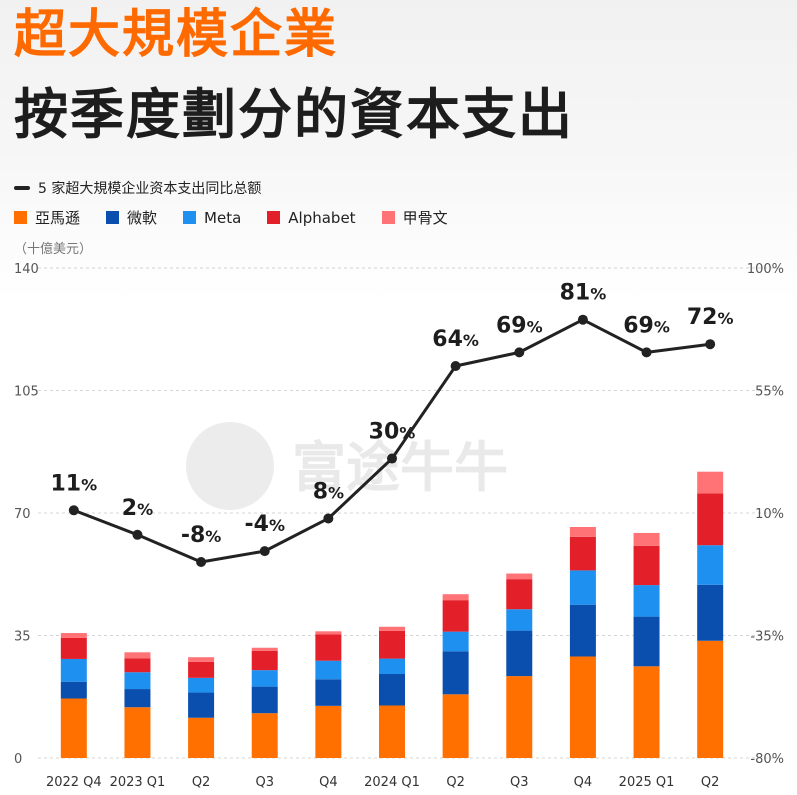  Describe the element at coordinates (274, 217) in the screenshot. I see `legend-swatch-alphabet` at that location.